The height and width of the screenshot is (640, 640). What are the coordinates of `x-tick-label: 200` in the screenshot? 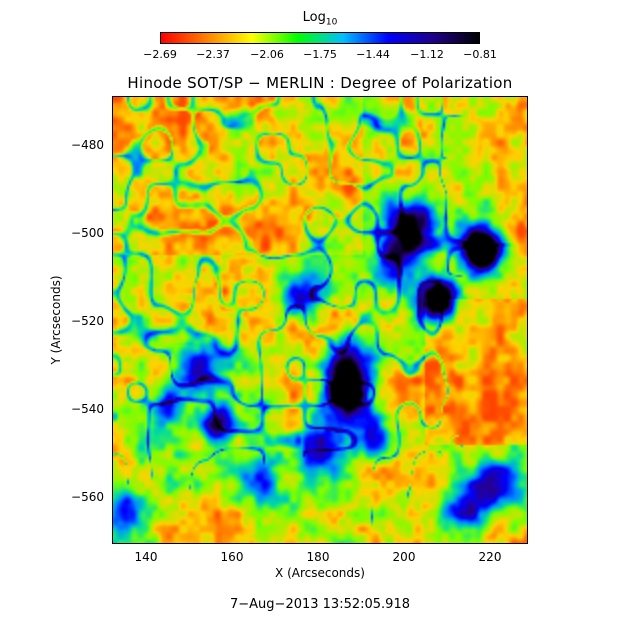 It's located at (404, 557).